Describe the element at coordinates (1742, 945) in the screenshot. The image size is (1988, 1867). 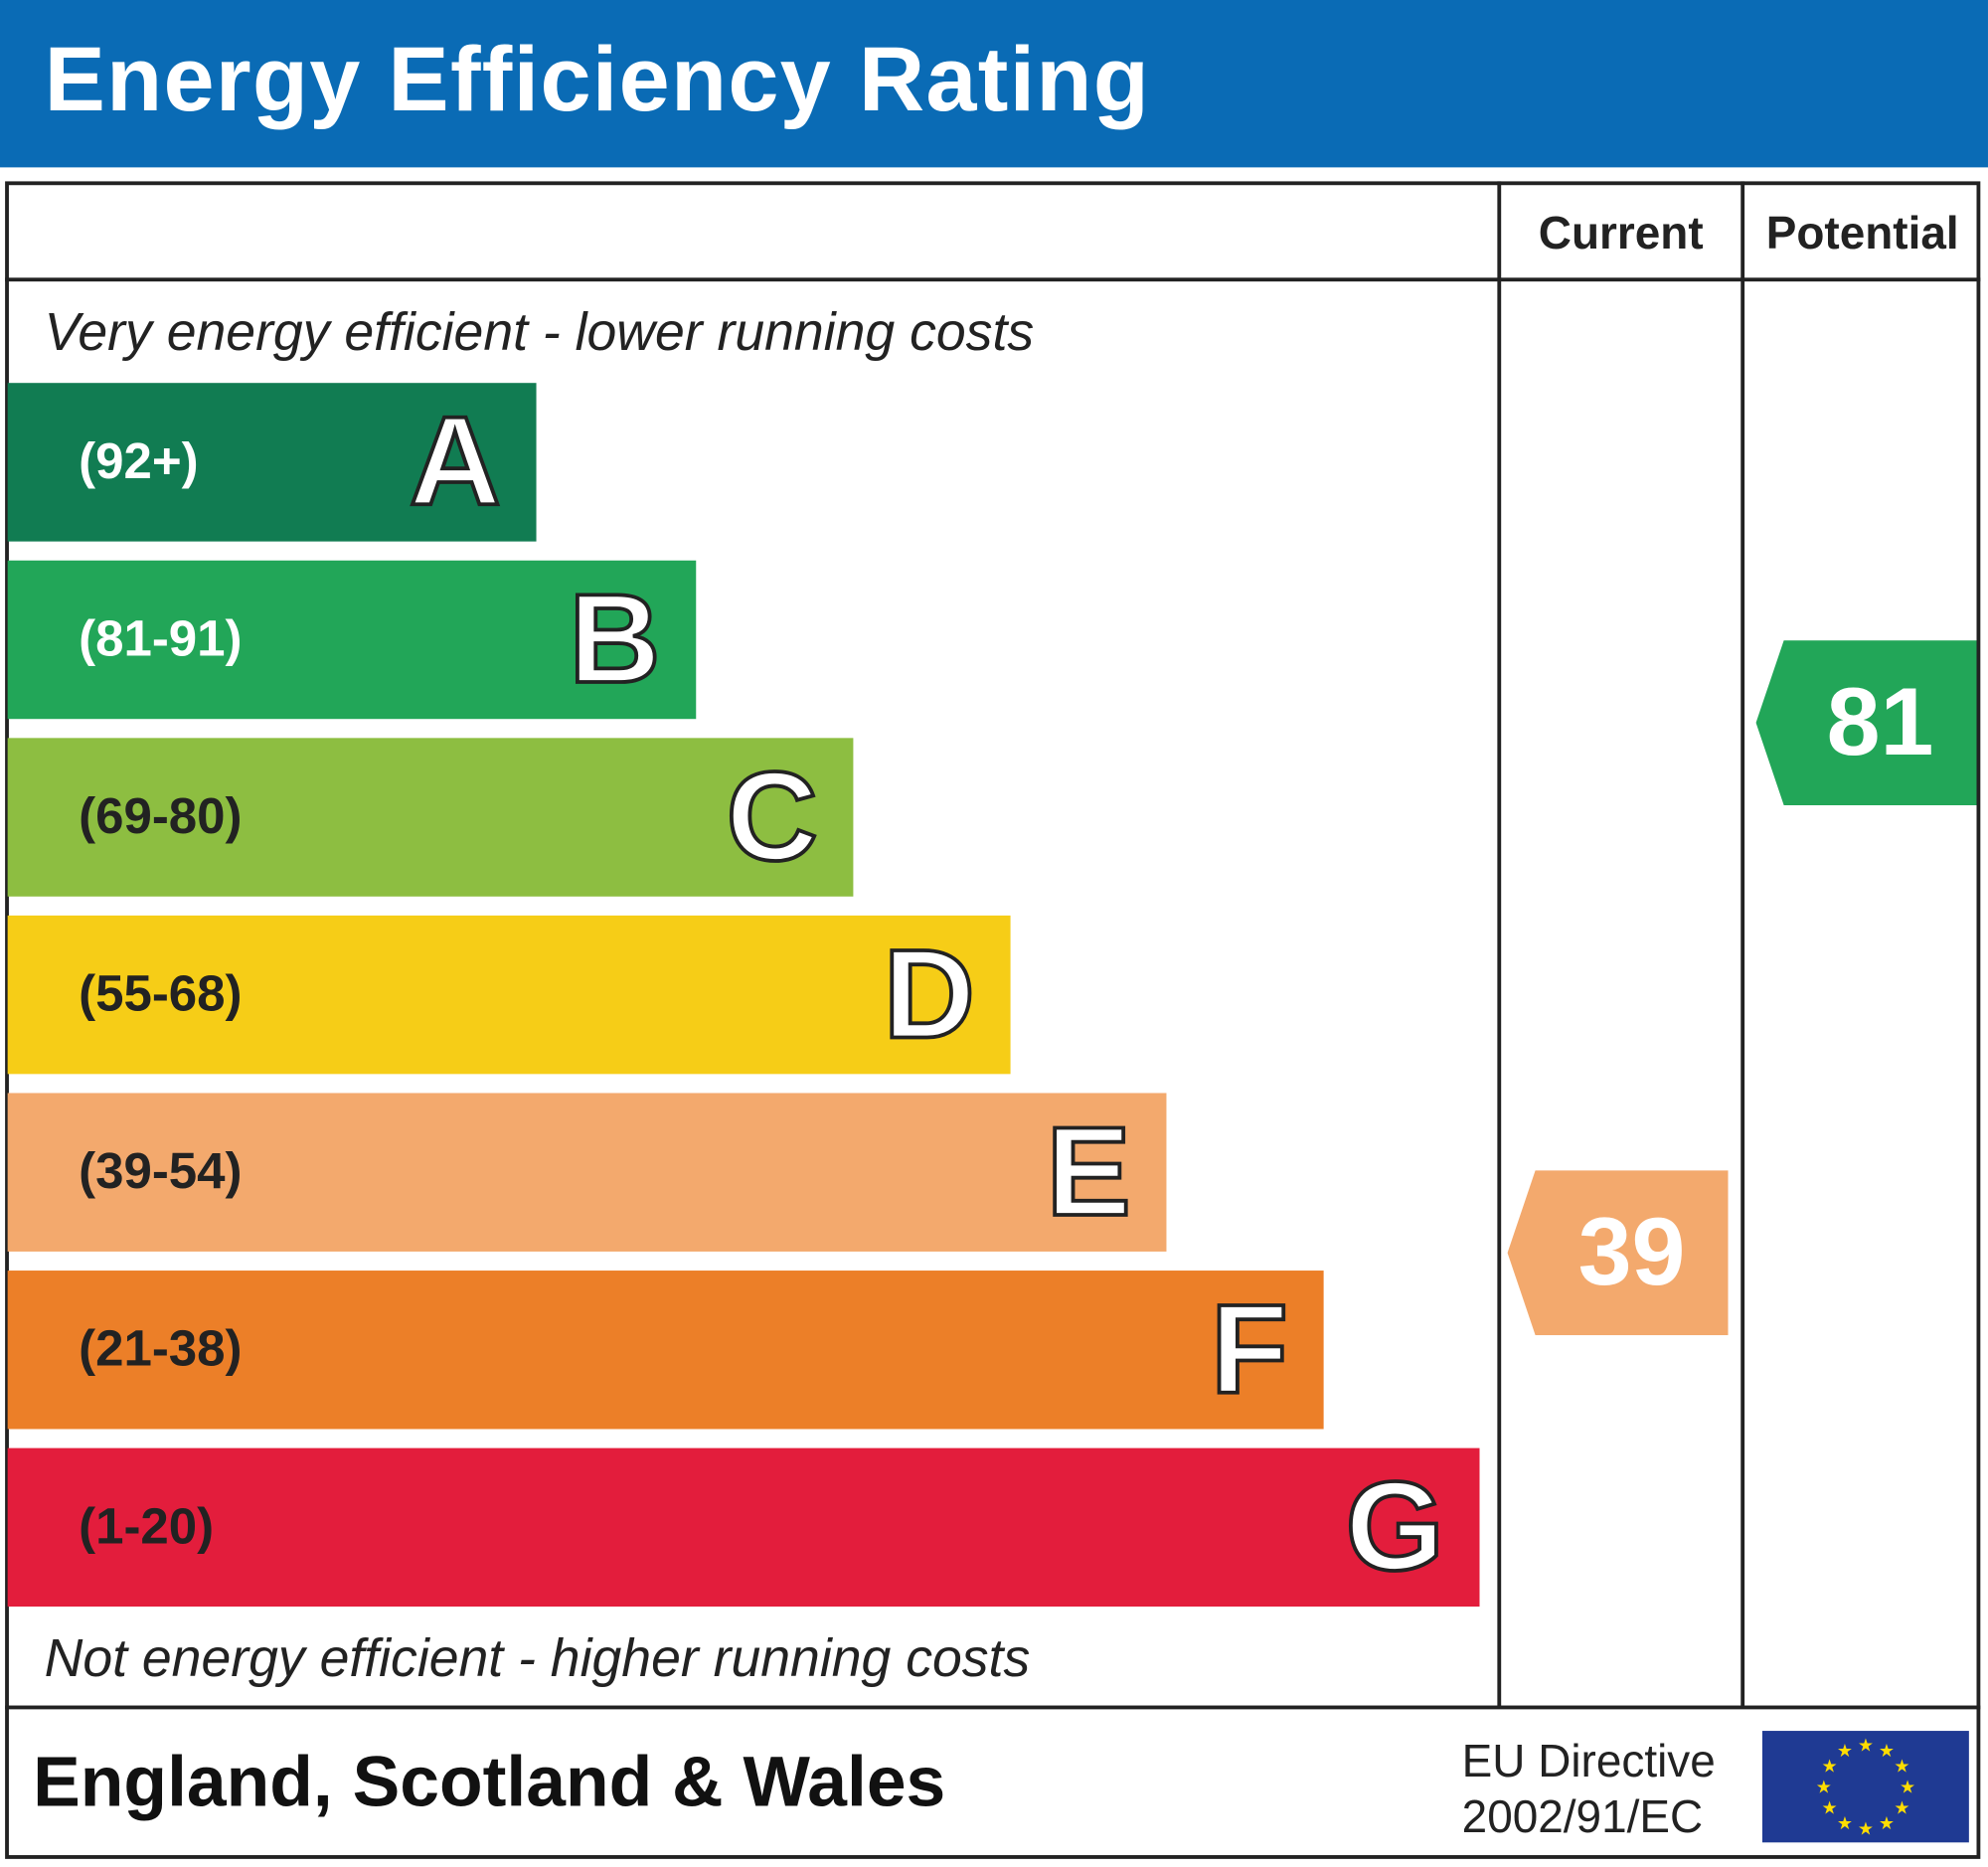
I see `column-divider-potential` at that location.